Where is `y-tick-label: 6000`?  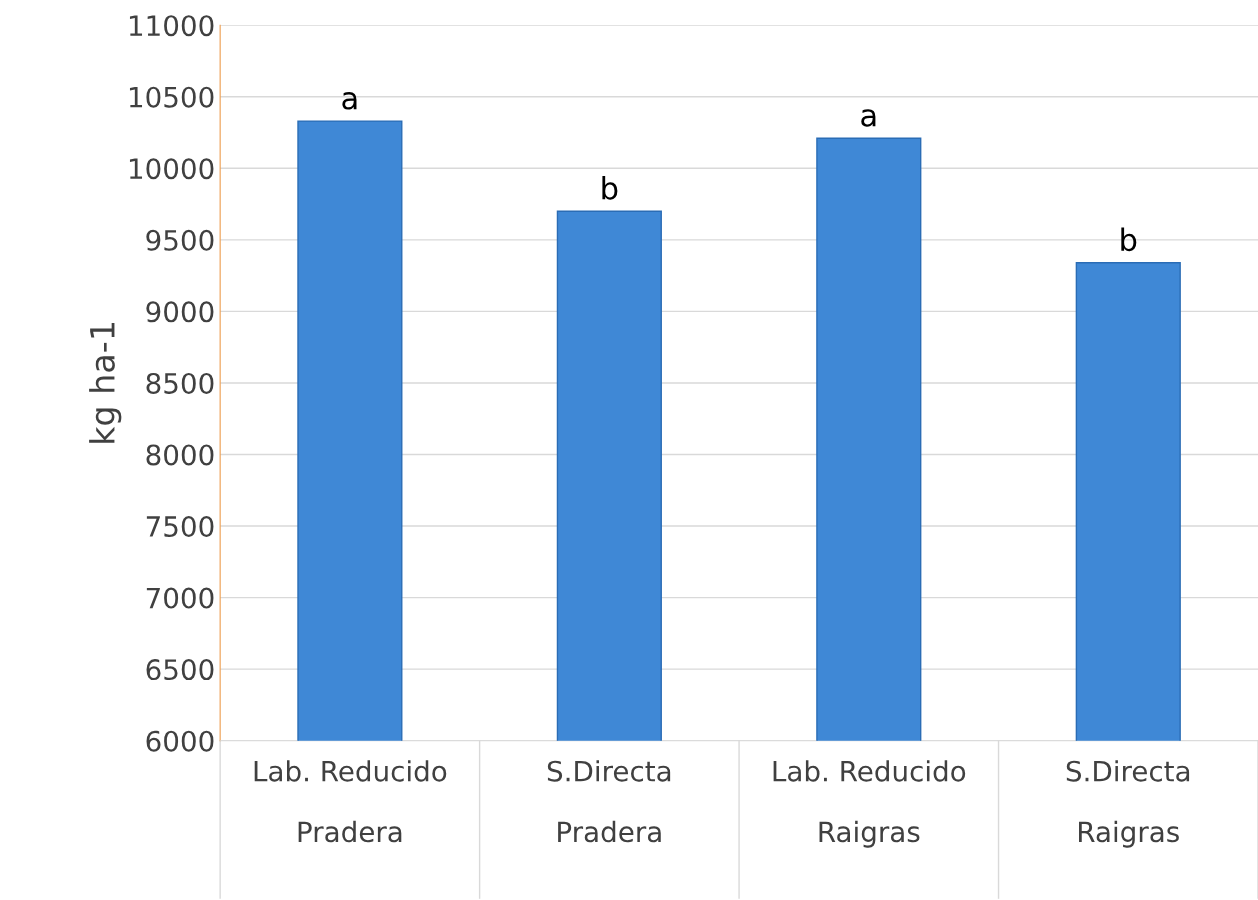 y-tick-label: 6000 is located at coordinates (180, 741).